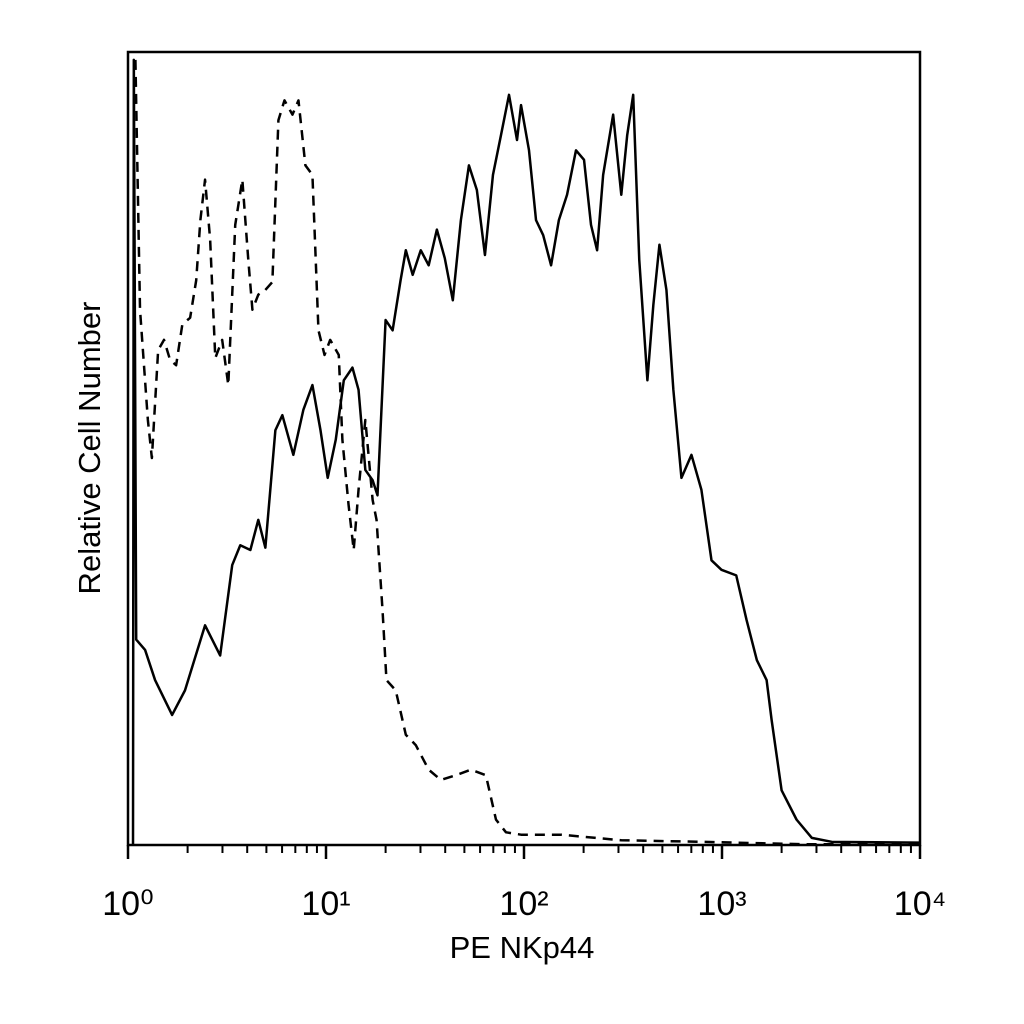 The width and height of the screenshot is (1024, 1024). Describe the element at coordinates (325, 904) in the screenshot. I see `x-tick-label: 10¹` at that location.